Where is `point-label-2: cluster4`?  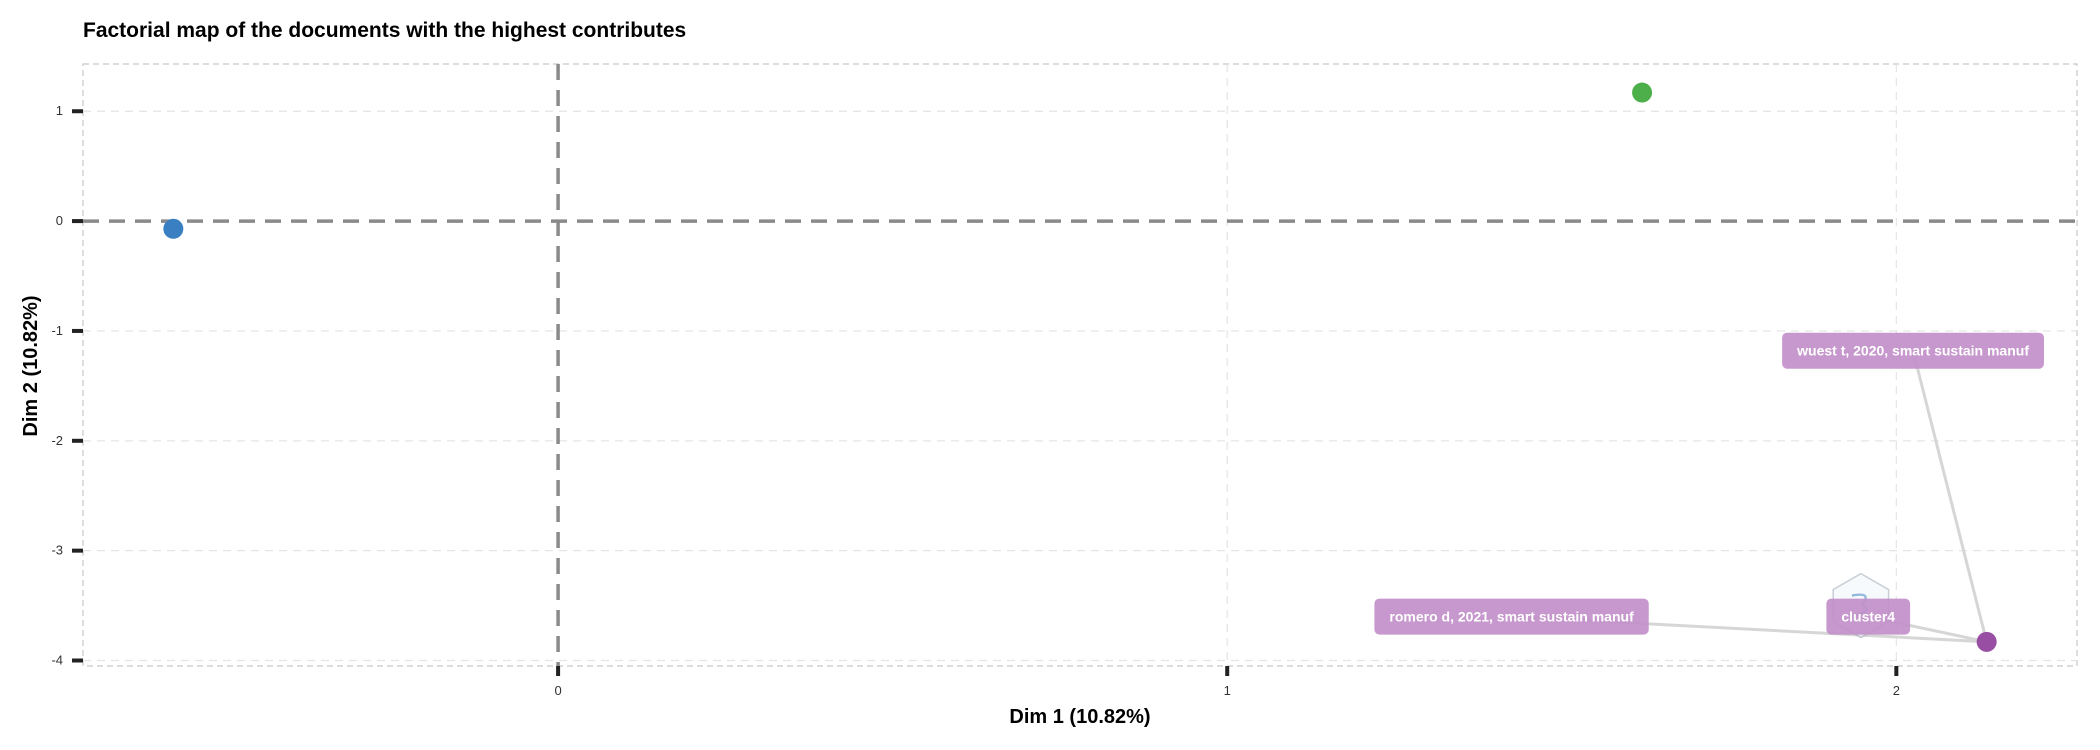 point-label-2: cluster4 is located at coordinates (1868, 616).